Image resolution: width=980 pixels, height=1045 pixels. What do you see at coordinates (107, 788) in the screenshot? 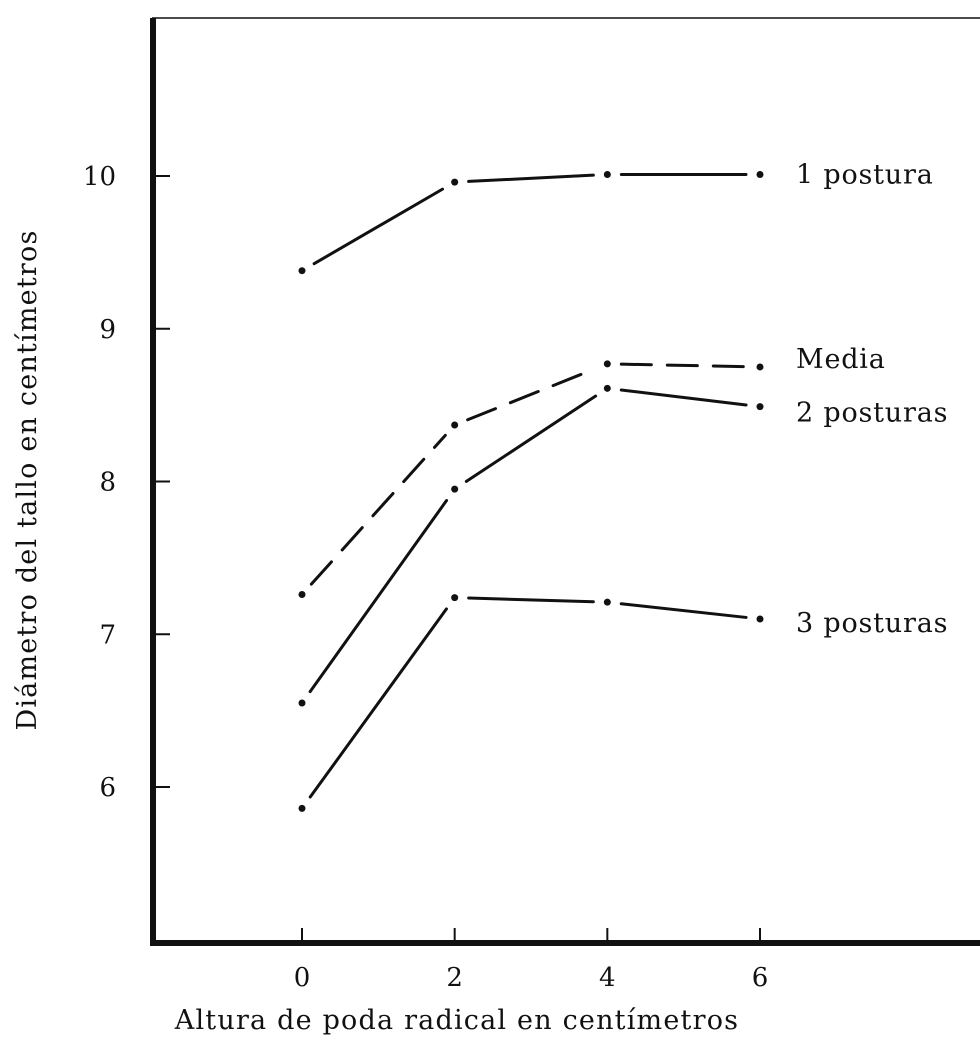
I see `y-tick-label: 6` at bounding box center [107, 788].